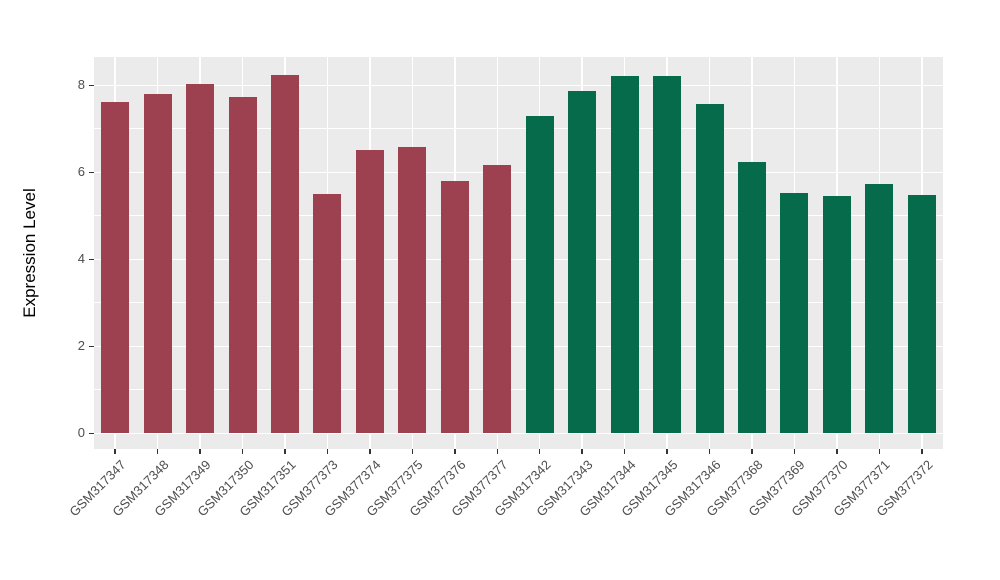 This screenshot has width=1000, height=580. Describe the element at coordinates (879, 309) in the screenshot. I see `bar-GSM377371` at that location.